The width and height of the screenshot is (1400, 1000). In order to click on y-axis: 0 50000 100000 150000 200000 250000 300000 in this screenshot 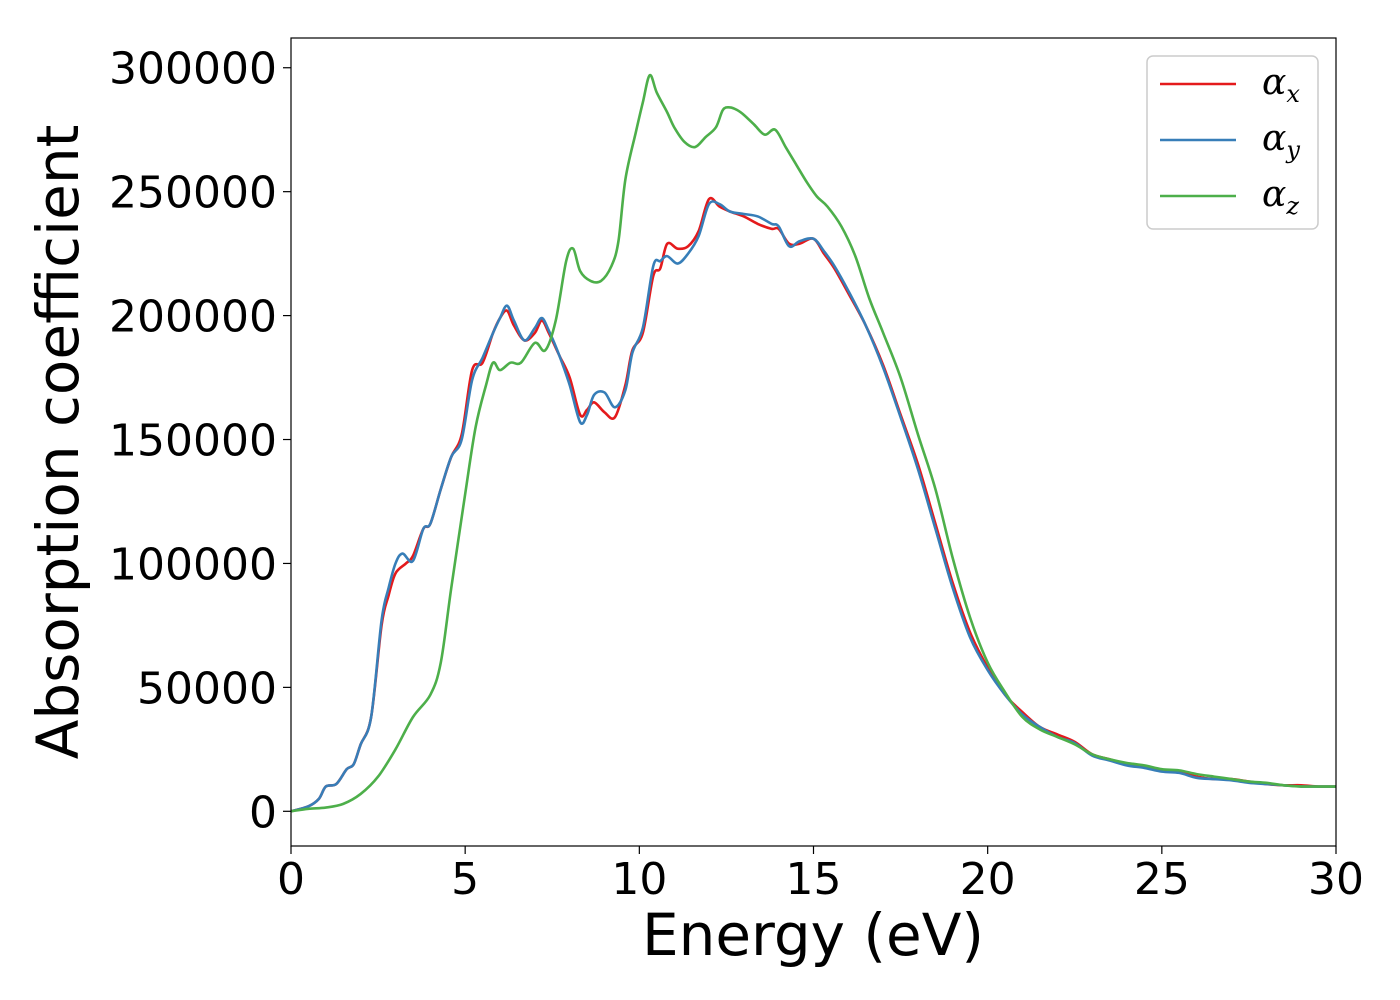, I will do `click(200, 441)`.